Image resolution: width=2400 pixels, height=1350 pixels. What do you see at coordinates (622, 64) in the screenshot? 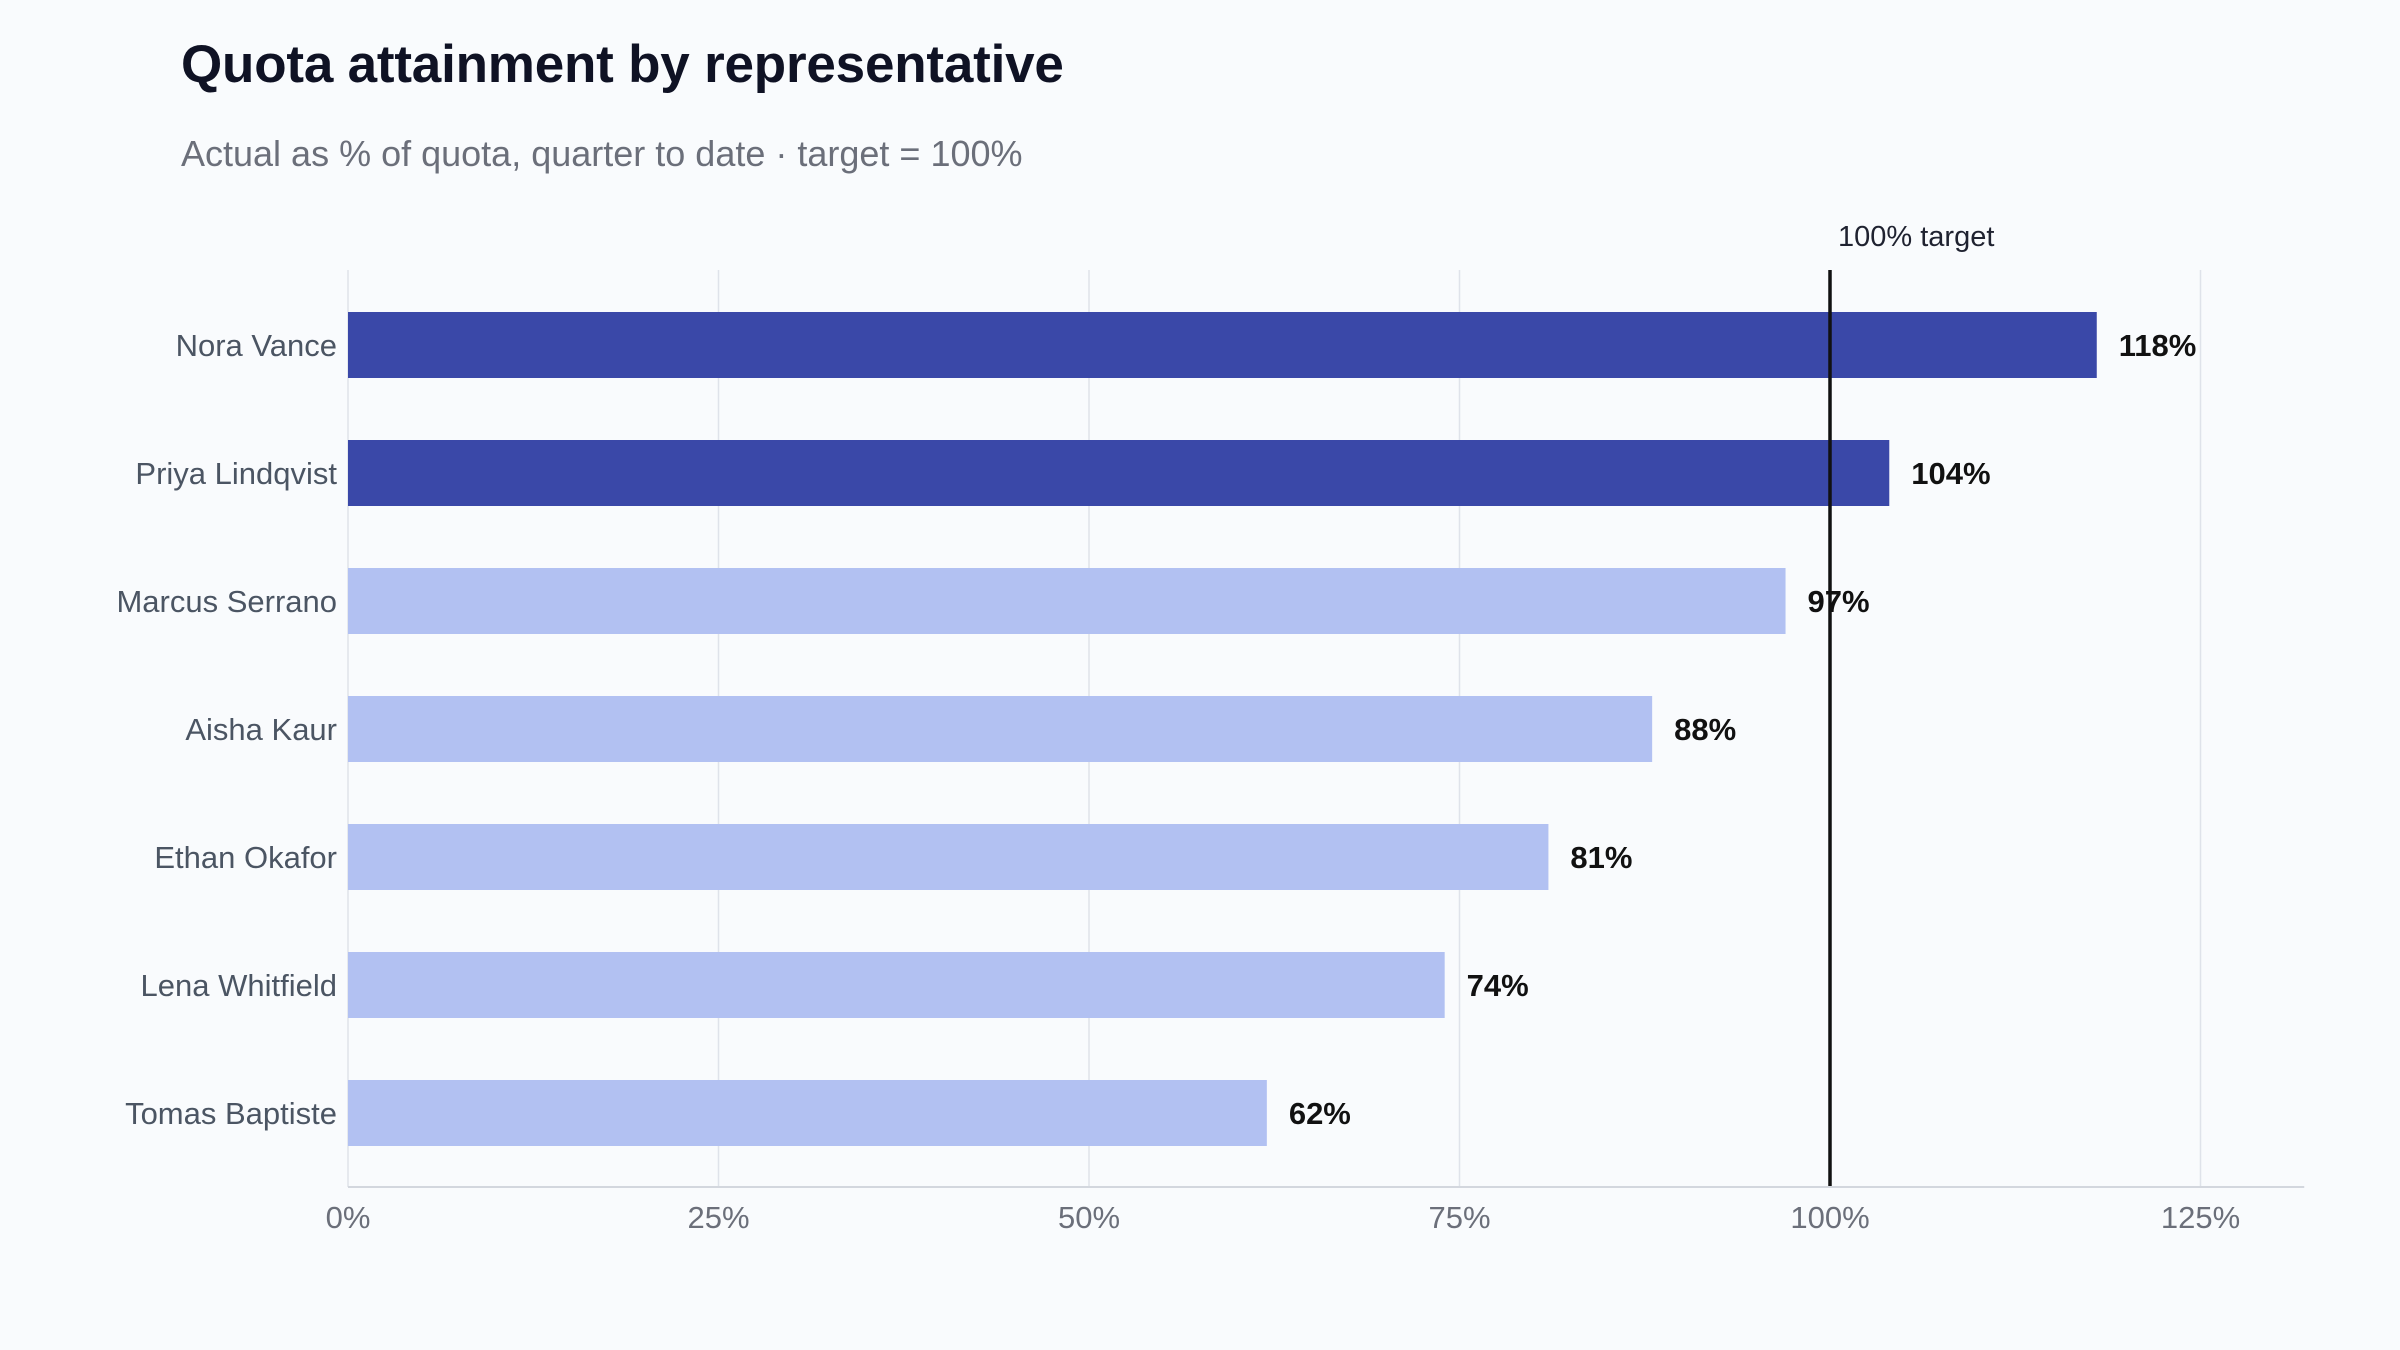
I see `chart-title: Quota attainment by representative` at bounding box center [622, 64].